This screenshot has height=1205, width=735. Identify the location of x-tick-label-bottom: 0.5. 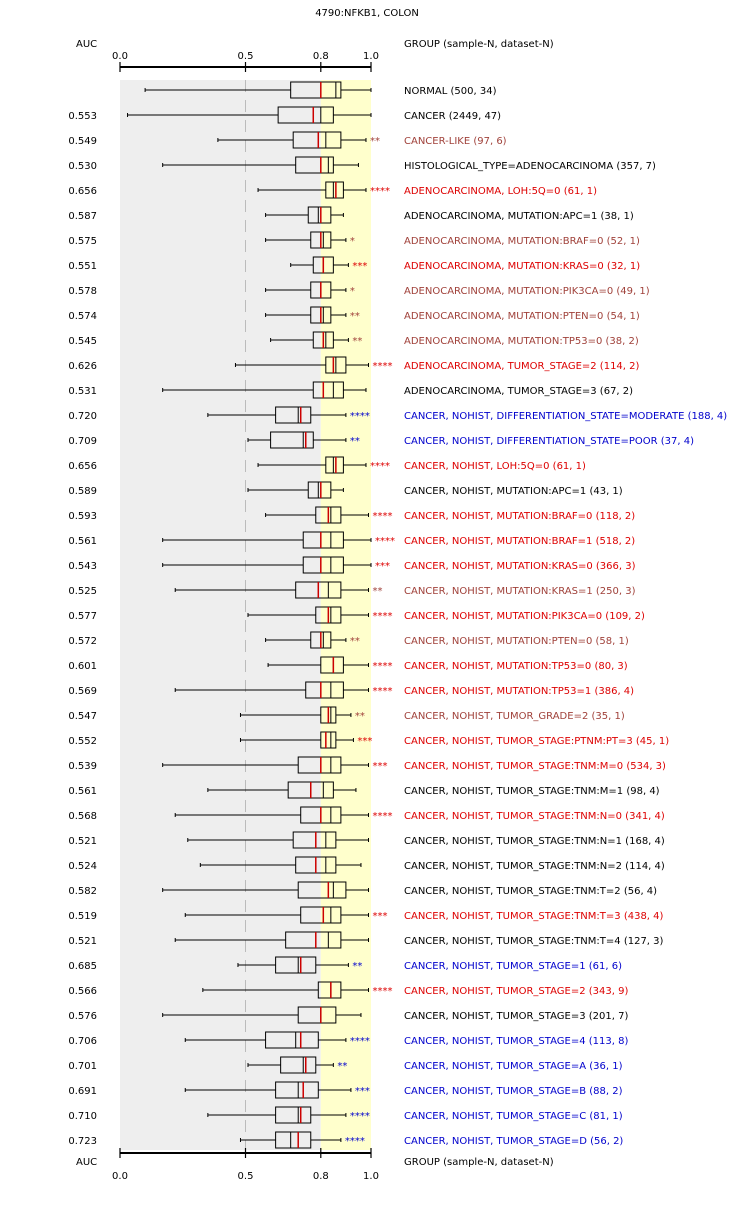
(246, 1176).